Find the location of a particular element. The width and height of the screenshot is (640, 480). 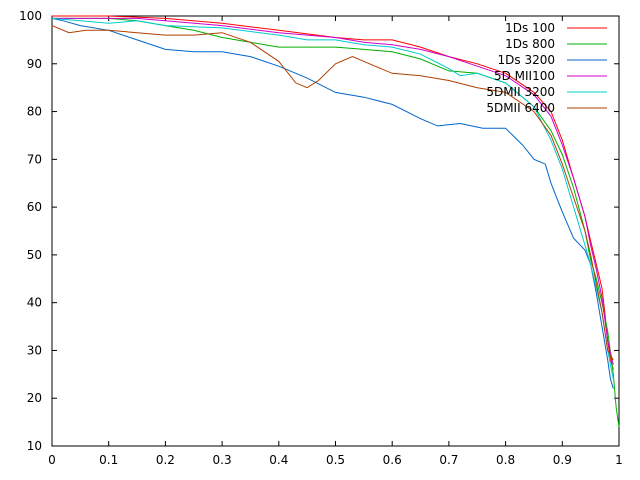

y-tick-label: 20 is located at coordinates (34, 398).